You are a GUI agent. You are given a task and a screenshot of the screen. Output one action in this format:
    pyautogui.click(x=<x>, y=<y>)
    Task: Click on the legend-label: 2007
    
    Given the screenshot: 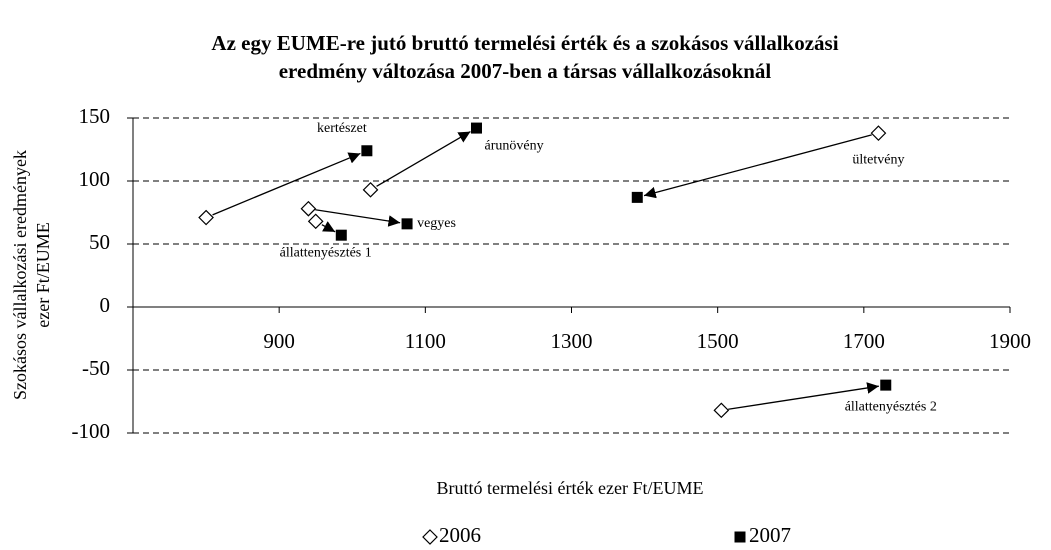 What is the action you would take?
    pyautogui.click(x=770, y=535)
    